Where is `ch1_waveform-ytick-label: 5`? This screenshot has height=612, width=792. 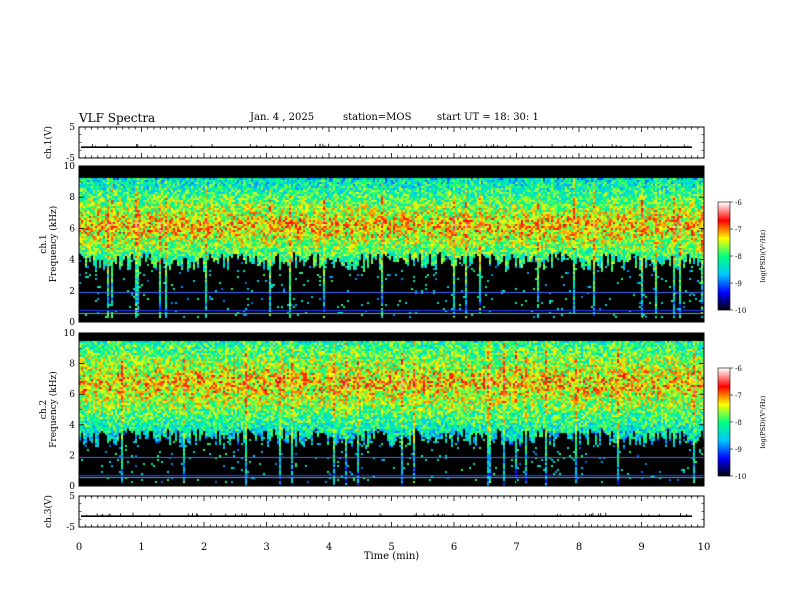
ch1_waveform-ytick-label: 5 is located at coordinates (72, 128).